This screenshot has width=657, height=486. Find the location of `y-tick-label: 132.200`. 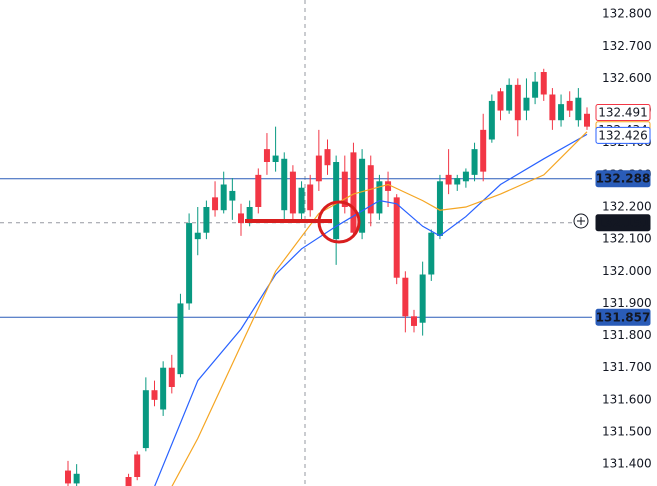

y-tick-label: 132.200 is located at coordinates (627, 207).